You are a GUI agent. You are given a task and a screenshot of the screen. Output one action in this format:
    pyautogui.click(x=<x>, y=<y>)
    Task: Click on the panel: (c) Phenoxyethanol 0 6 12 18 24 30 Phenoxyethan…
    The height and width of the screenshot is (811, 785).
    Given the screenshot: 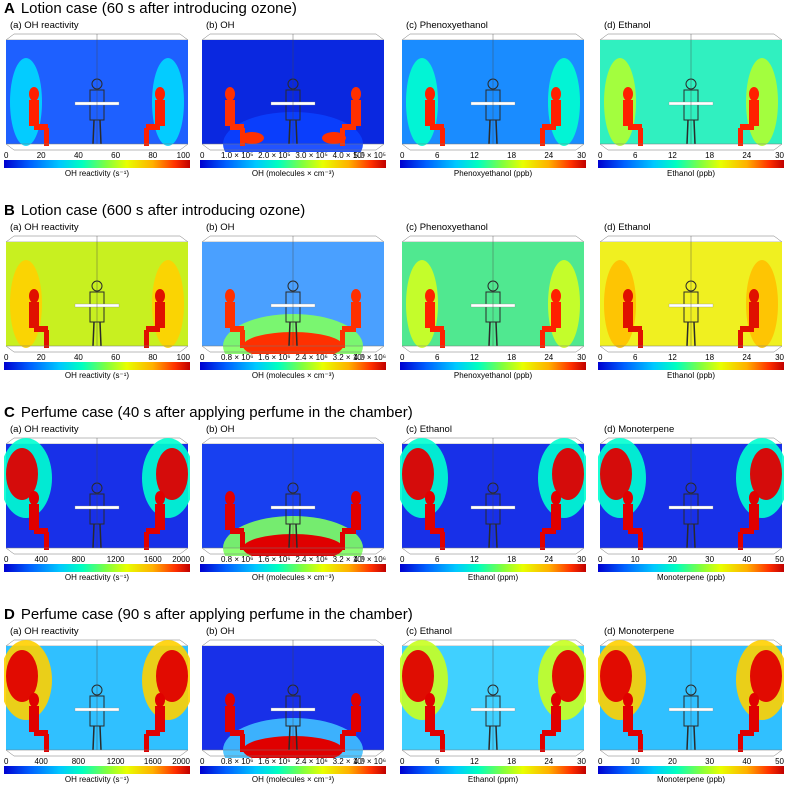 What is the action you would take?
    pyautogui.click(x=493, y=109)
    